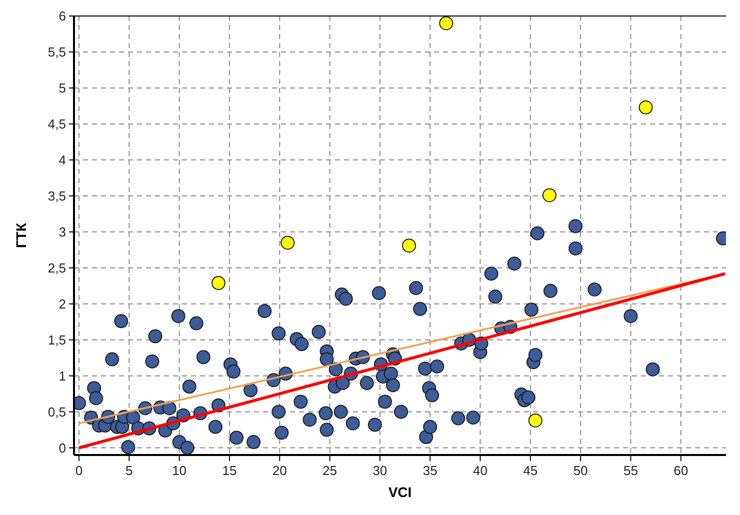 The width and height of the screenshot is (740, 515). What do you see at coordinates (62, 16) in the screenshot?
I see `y-tick-label: 6` at bounding box center [62, 16].